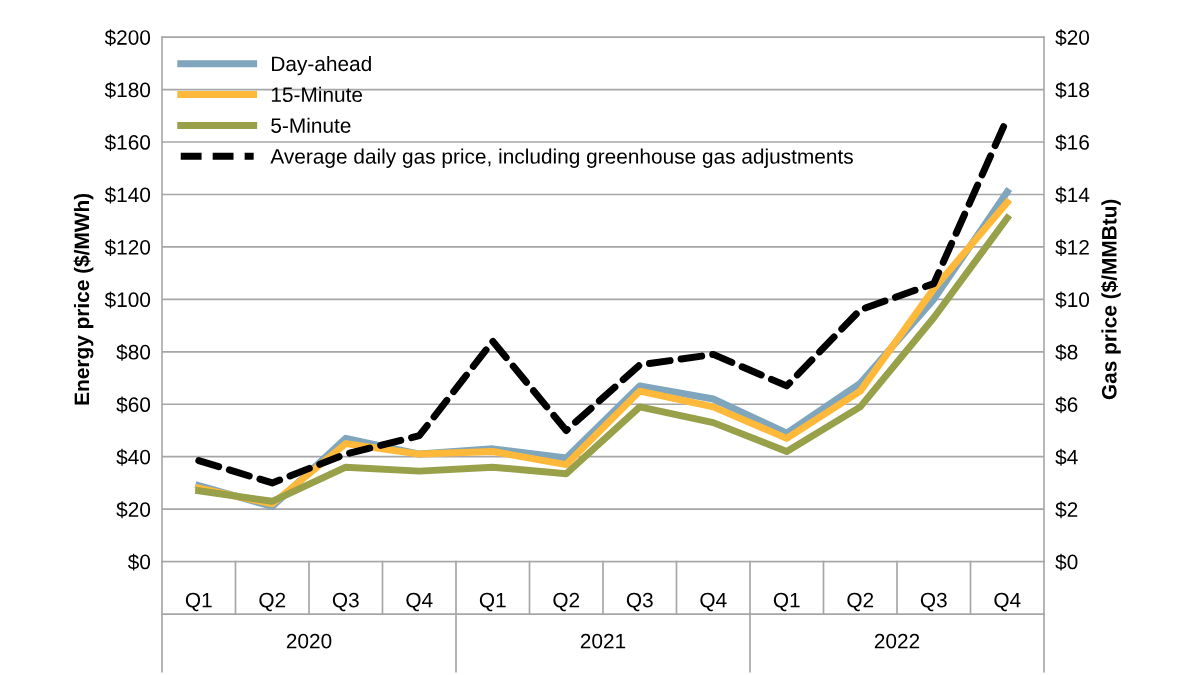  Describe the element at coordinates (1072, 300) in the screenshot. I see `y2-tick-label: $10` at that location.